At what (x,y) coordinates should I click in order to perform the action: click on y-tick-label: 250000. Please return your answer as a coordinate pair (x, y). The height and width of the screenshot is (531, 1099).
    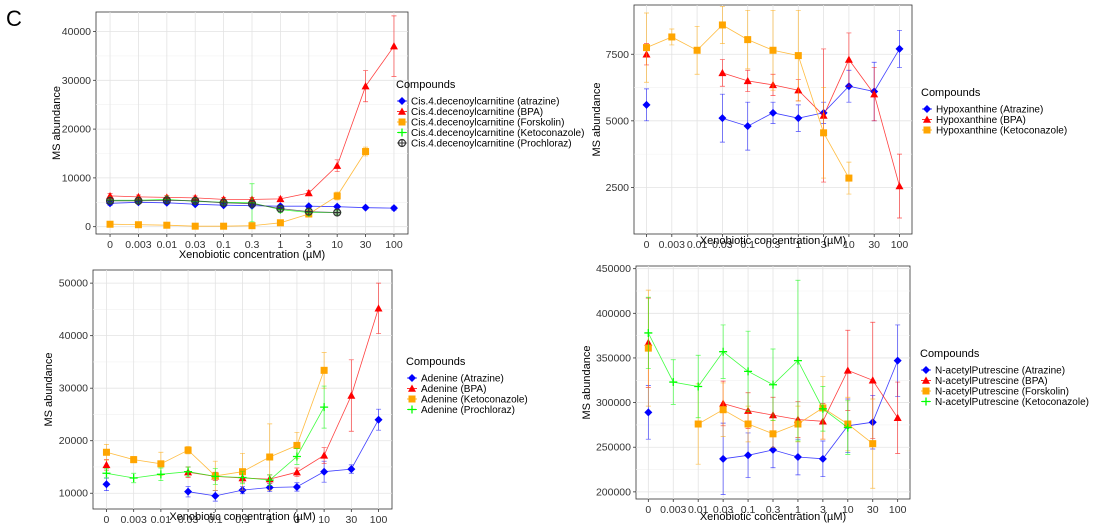
    Looking at the image, I should click on (613, 448).